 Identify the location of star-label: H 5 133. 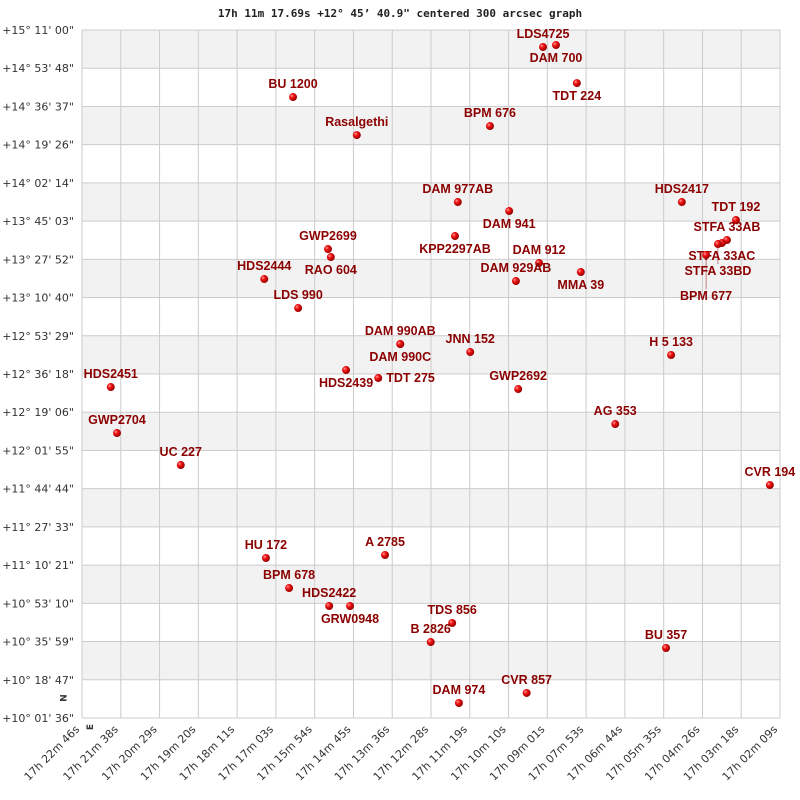
(671, 342).